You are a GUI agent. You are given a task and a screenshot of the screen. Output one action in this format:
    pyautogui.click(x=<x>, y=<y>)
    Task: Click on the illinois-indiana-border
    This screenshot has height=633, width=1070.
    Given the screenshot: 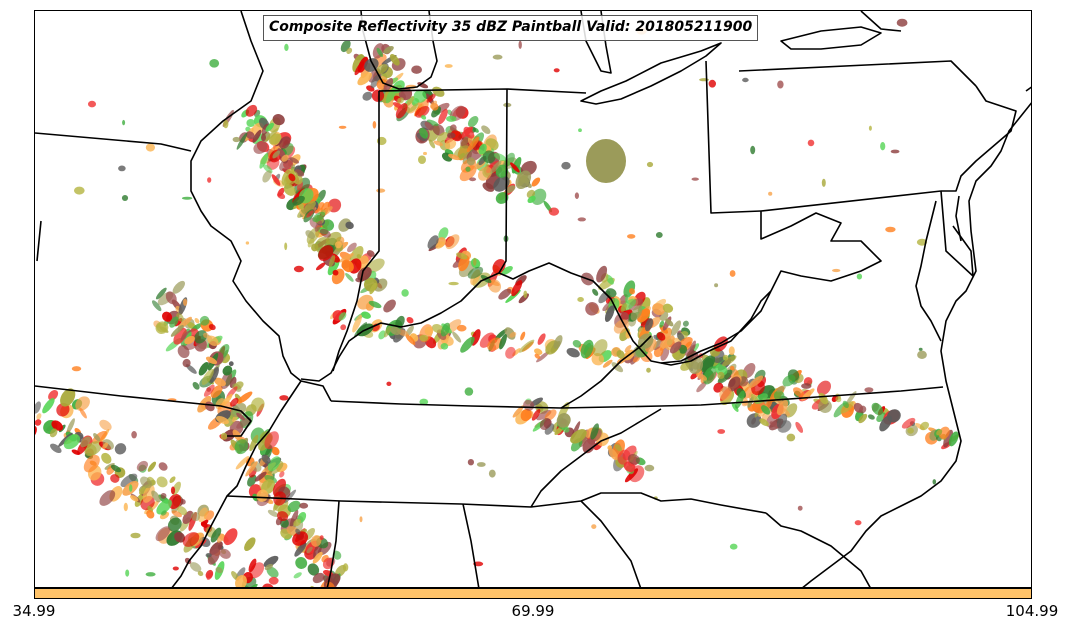 What is the action you would take?
    pyautogui.click(x=356, y=231)
    